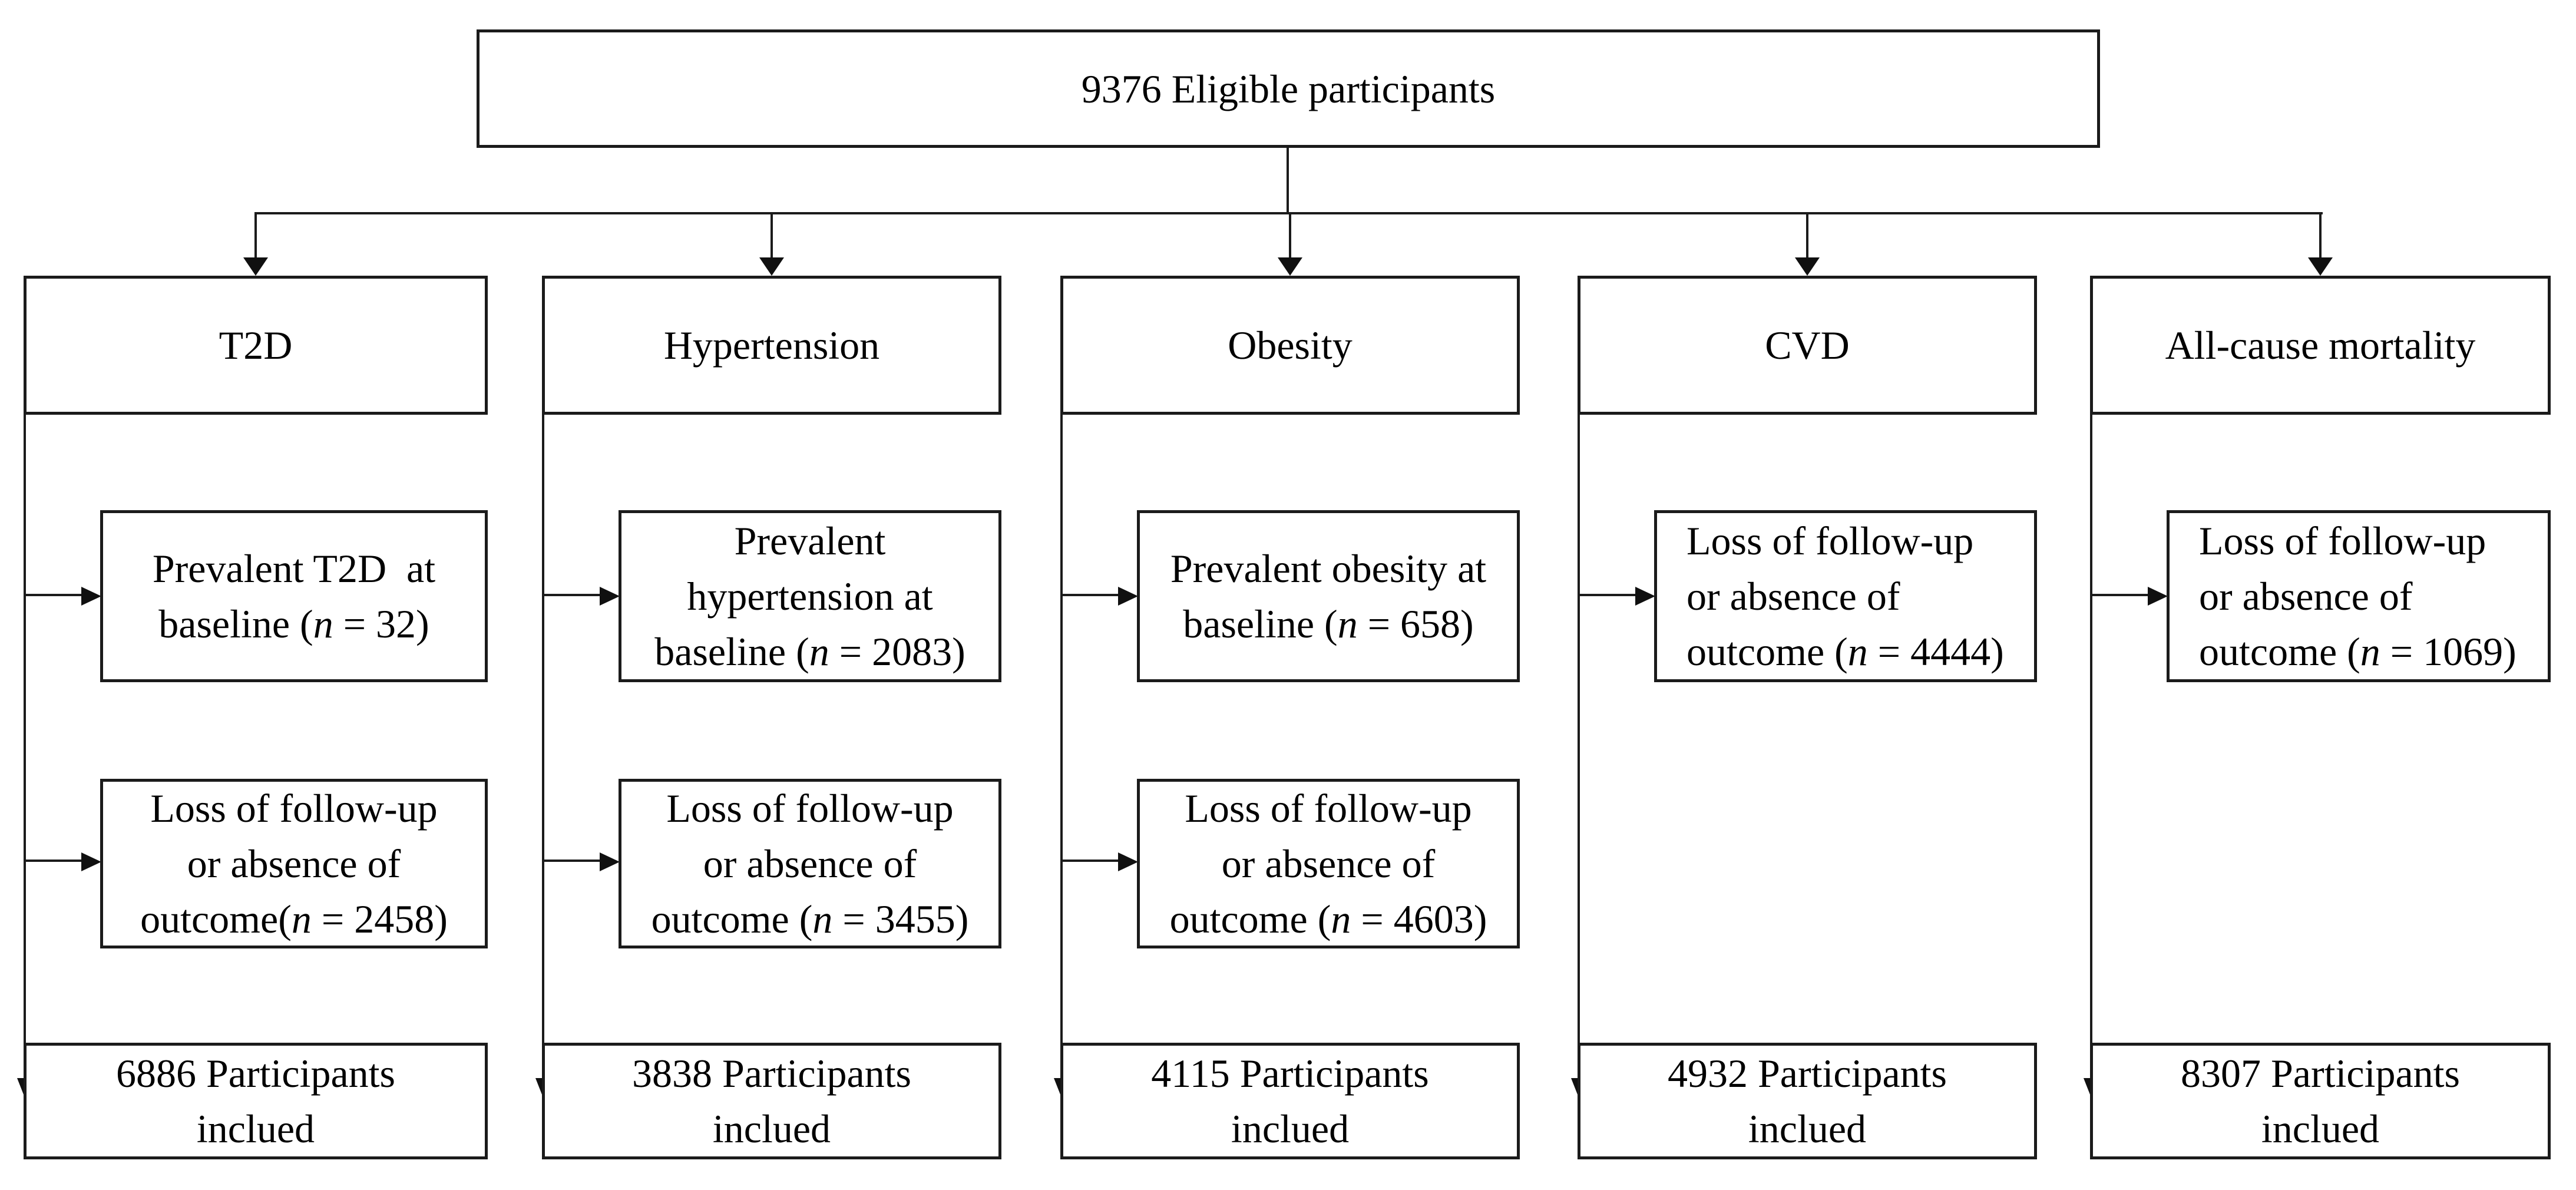  I want to click on result-box: 8307 Participants inclued, so click(2320, 1101).